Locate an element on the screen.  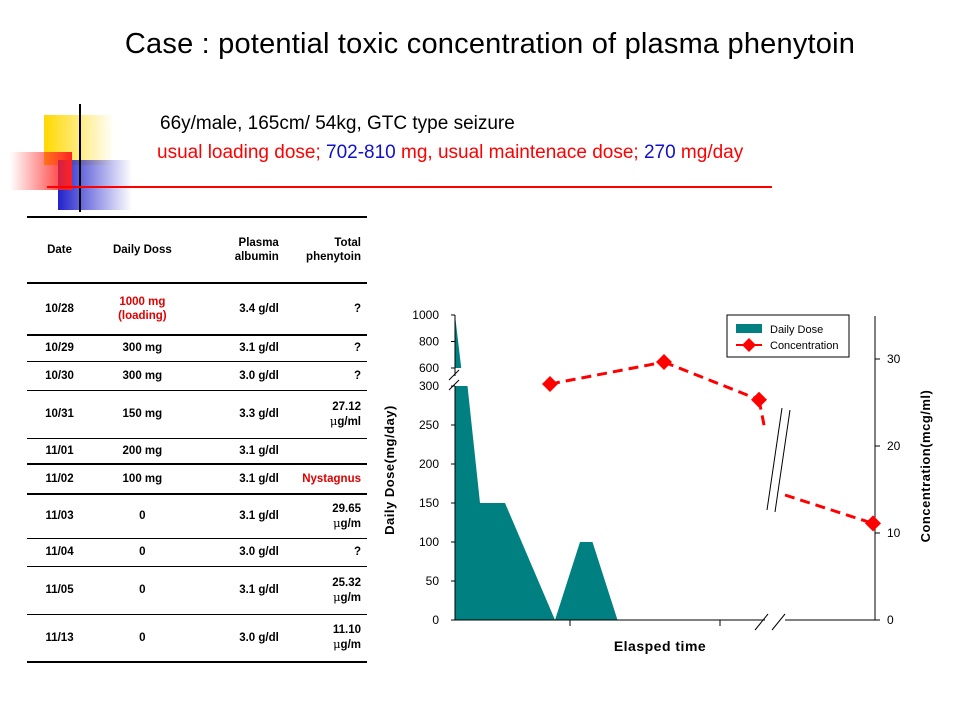
cell-total-phenytoin: 25.32 μg/m is located at coordinates (346, 590).